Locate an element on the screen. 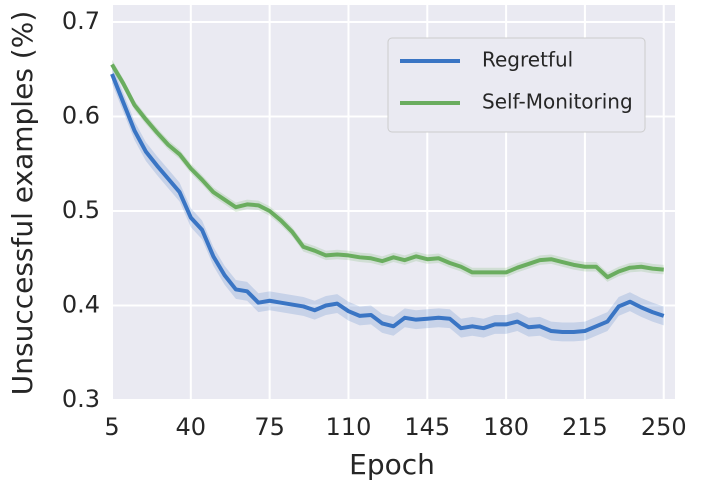 The image size is (705, 493). x-tick-label: 75 is located at coordinates (269, 427).